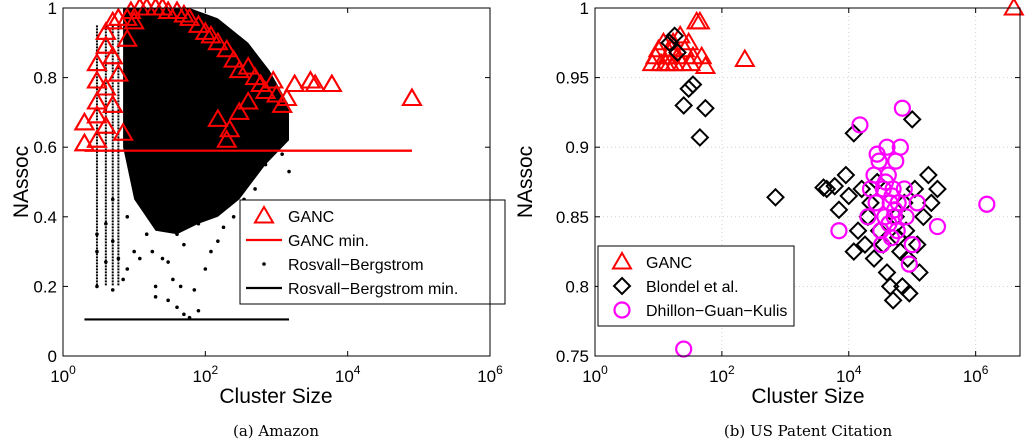 Image resolution: width=1032 pixels, height=443 pixels. I want to click on x-axis-label: Cluster Size, so click(275, 396).